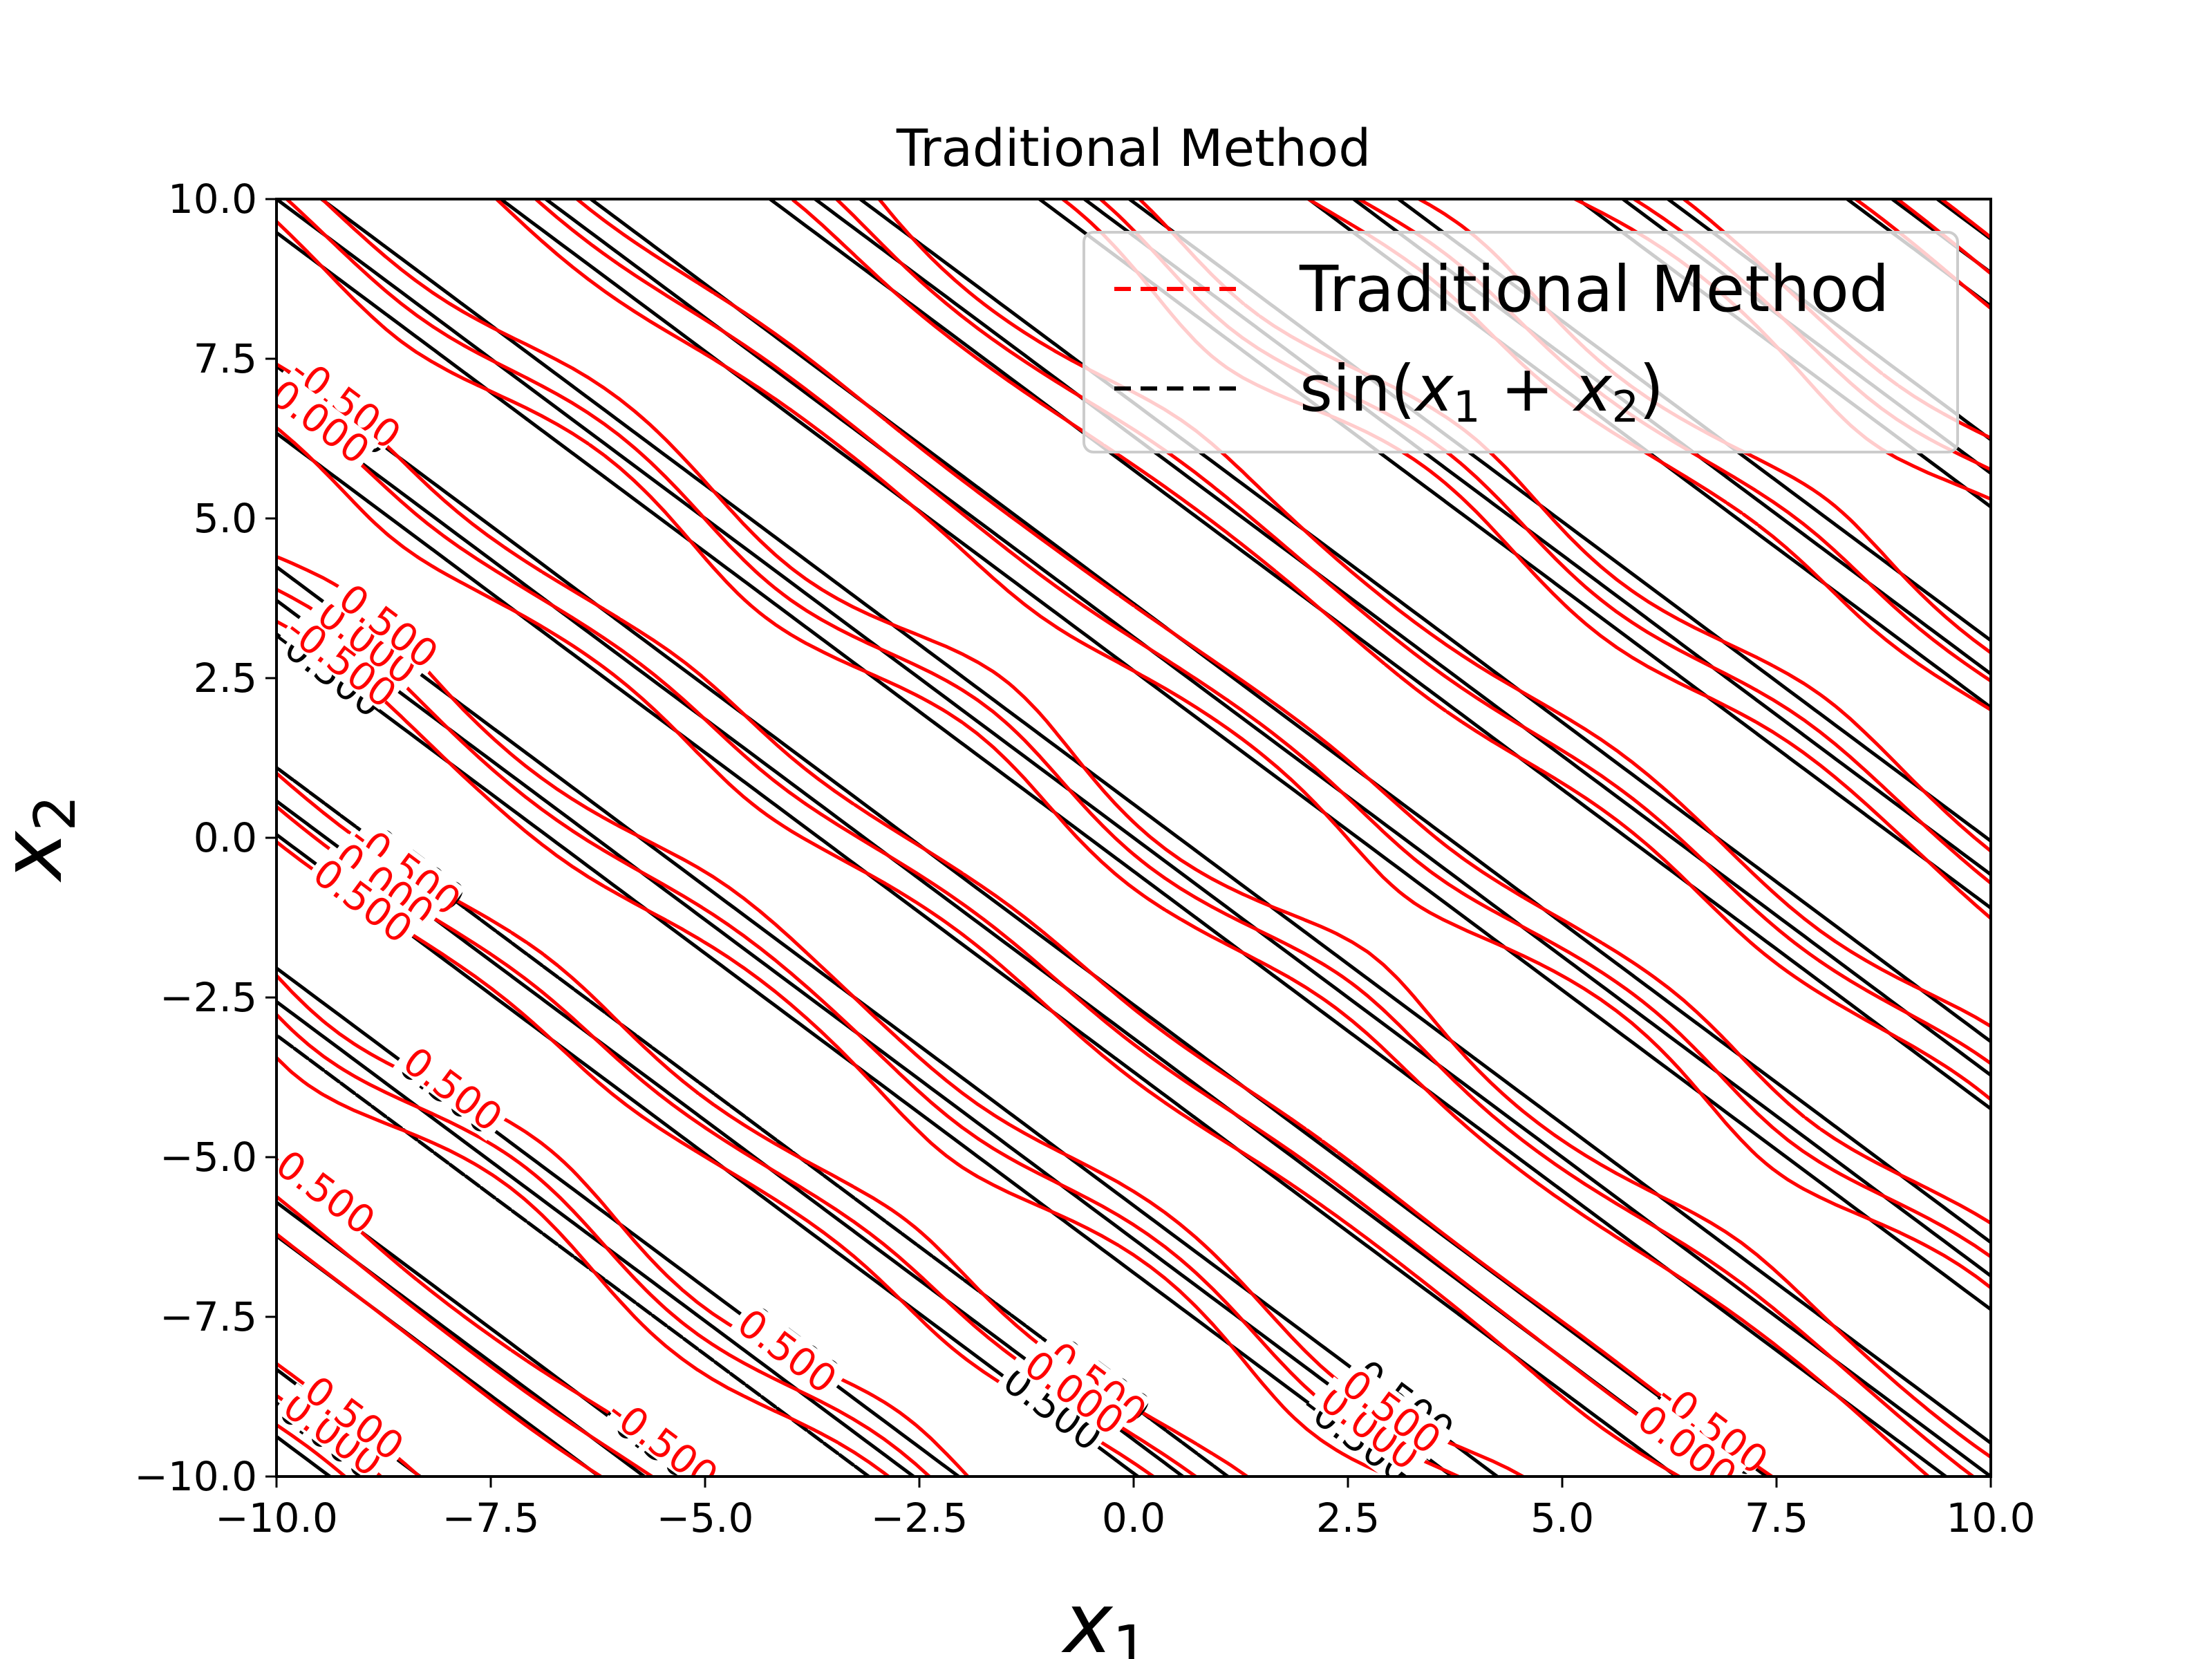  What do you see at coordinates (1776, 1517) in the screenshot?
I see `x-tick-label: 7.5` at bounding box center [1776, 1517].